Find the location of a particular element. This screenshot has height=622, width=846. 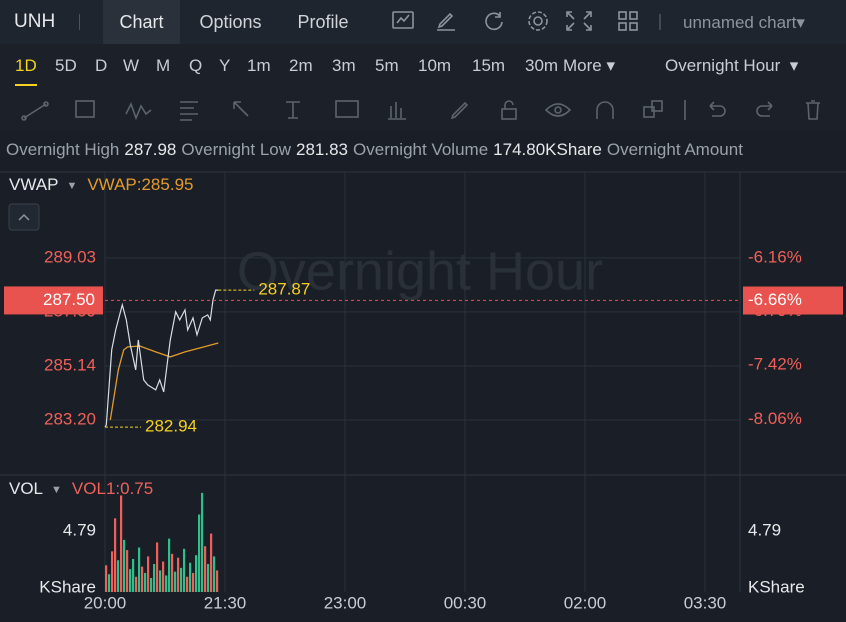

settings-icon is located at coordinates (538, 21).